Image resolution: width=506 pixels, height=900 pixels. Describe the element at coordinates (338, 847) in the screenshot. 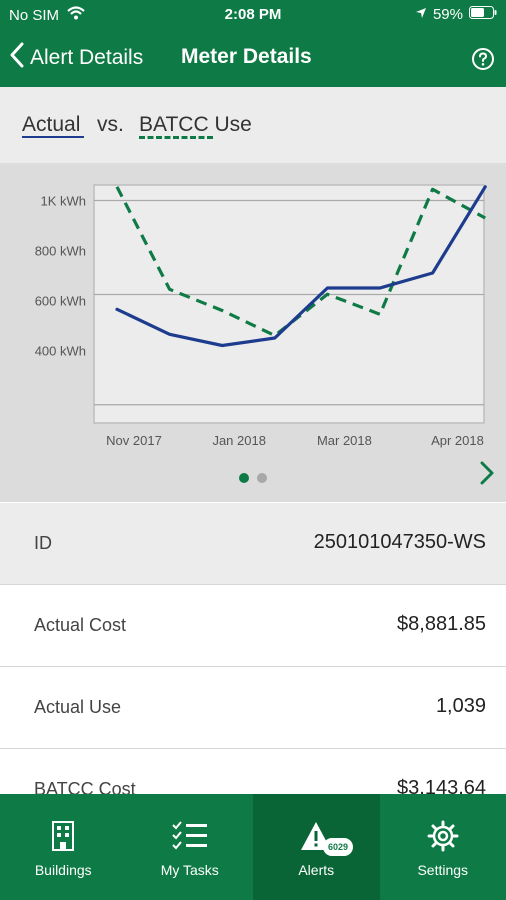

I see `alert-count-badge: 6029` at that location.